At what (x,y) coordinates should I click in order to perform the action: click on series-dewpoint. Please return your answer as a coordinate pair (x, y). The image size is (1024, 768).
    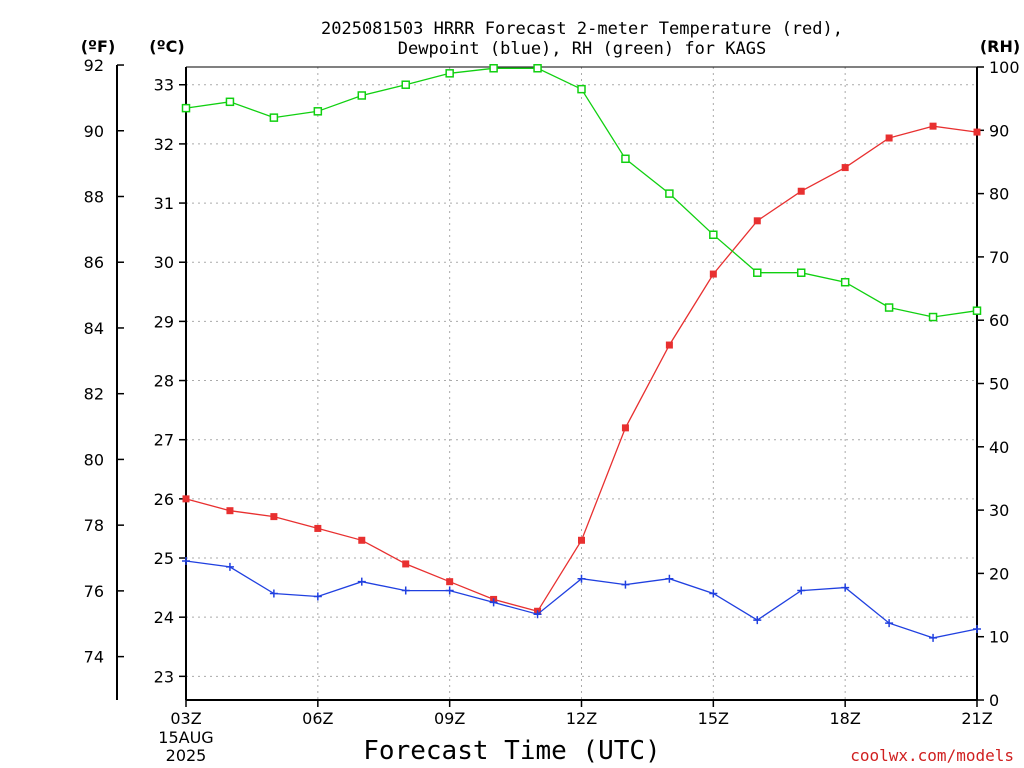
    Looking at the image, I should click on (581, 599).